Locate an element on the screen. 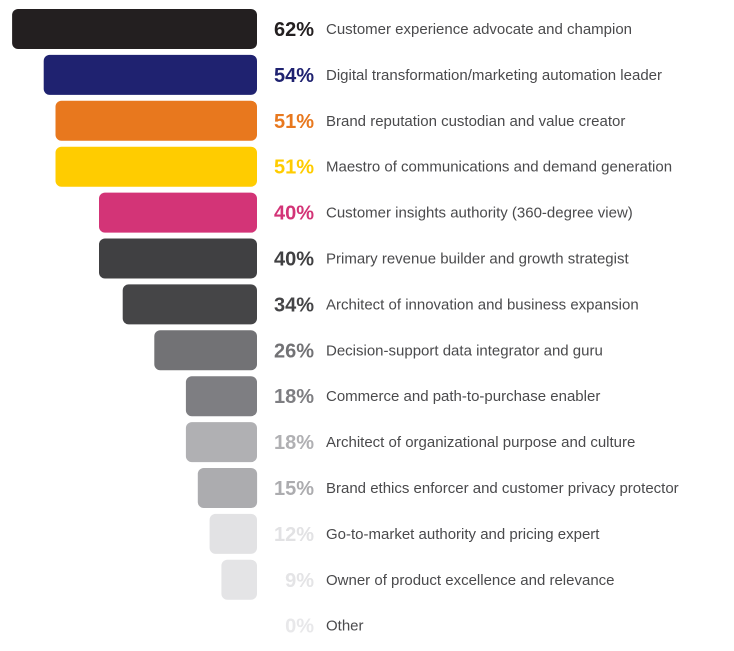 Image resolution: width=734 pixels, height=651 pixels. value-label: 9% is located at coordinates (299, 581).